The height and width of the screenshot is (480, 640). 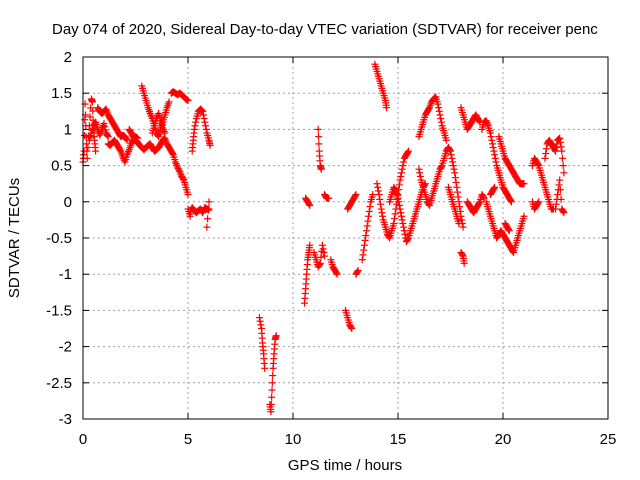 I want to click on y-tick-label: -2, so click(x=65, y=347).